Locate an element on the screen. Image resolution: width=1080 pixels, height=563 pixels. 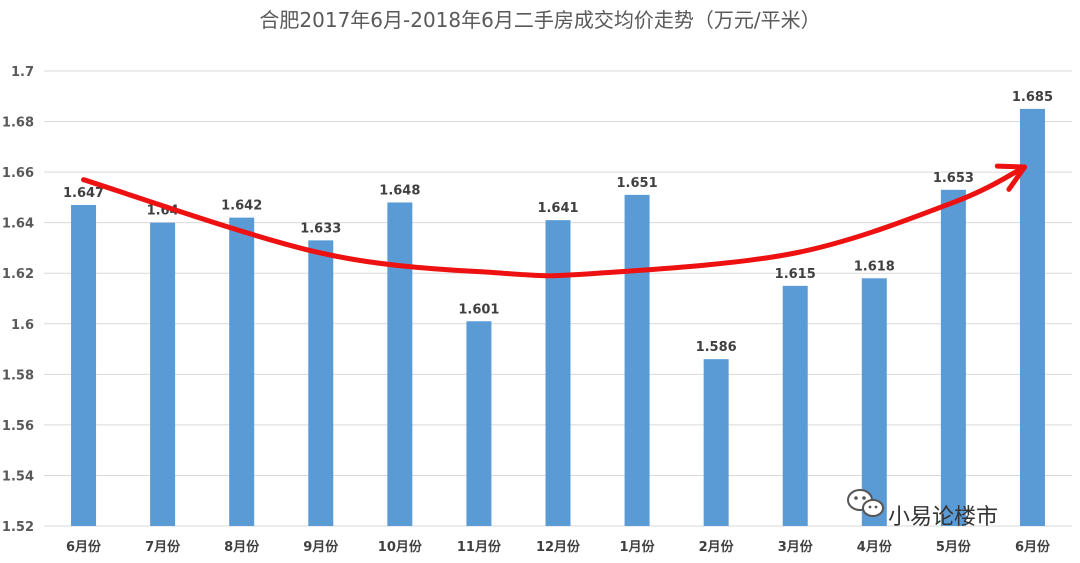
x-tick-label: 4月份 is located at coordinates (875, 547).